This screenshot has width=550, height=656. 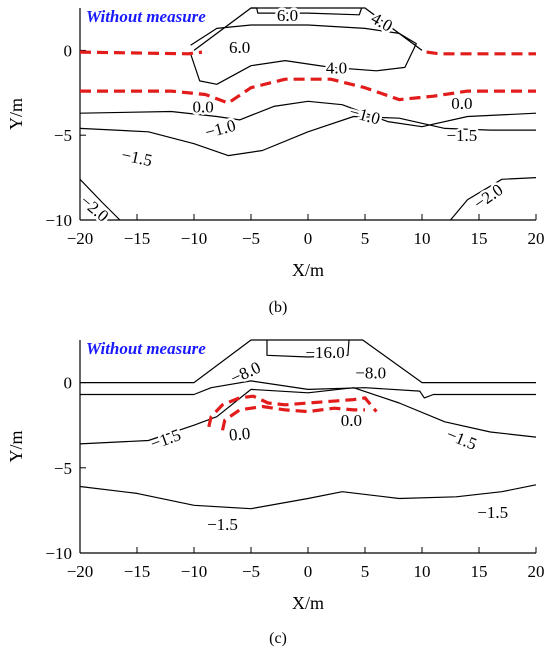 What do you see at coordinates (278, 638) in the screenshot?
I see `panel-caption: (c)` at bounding box center [278, 638].